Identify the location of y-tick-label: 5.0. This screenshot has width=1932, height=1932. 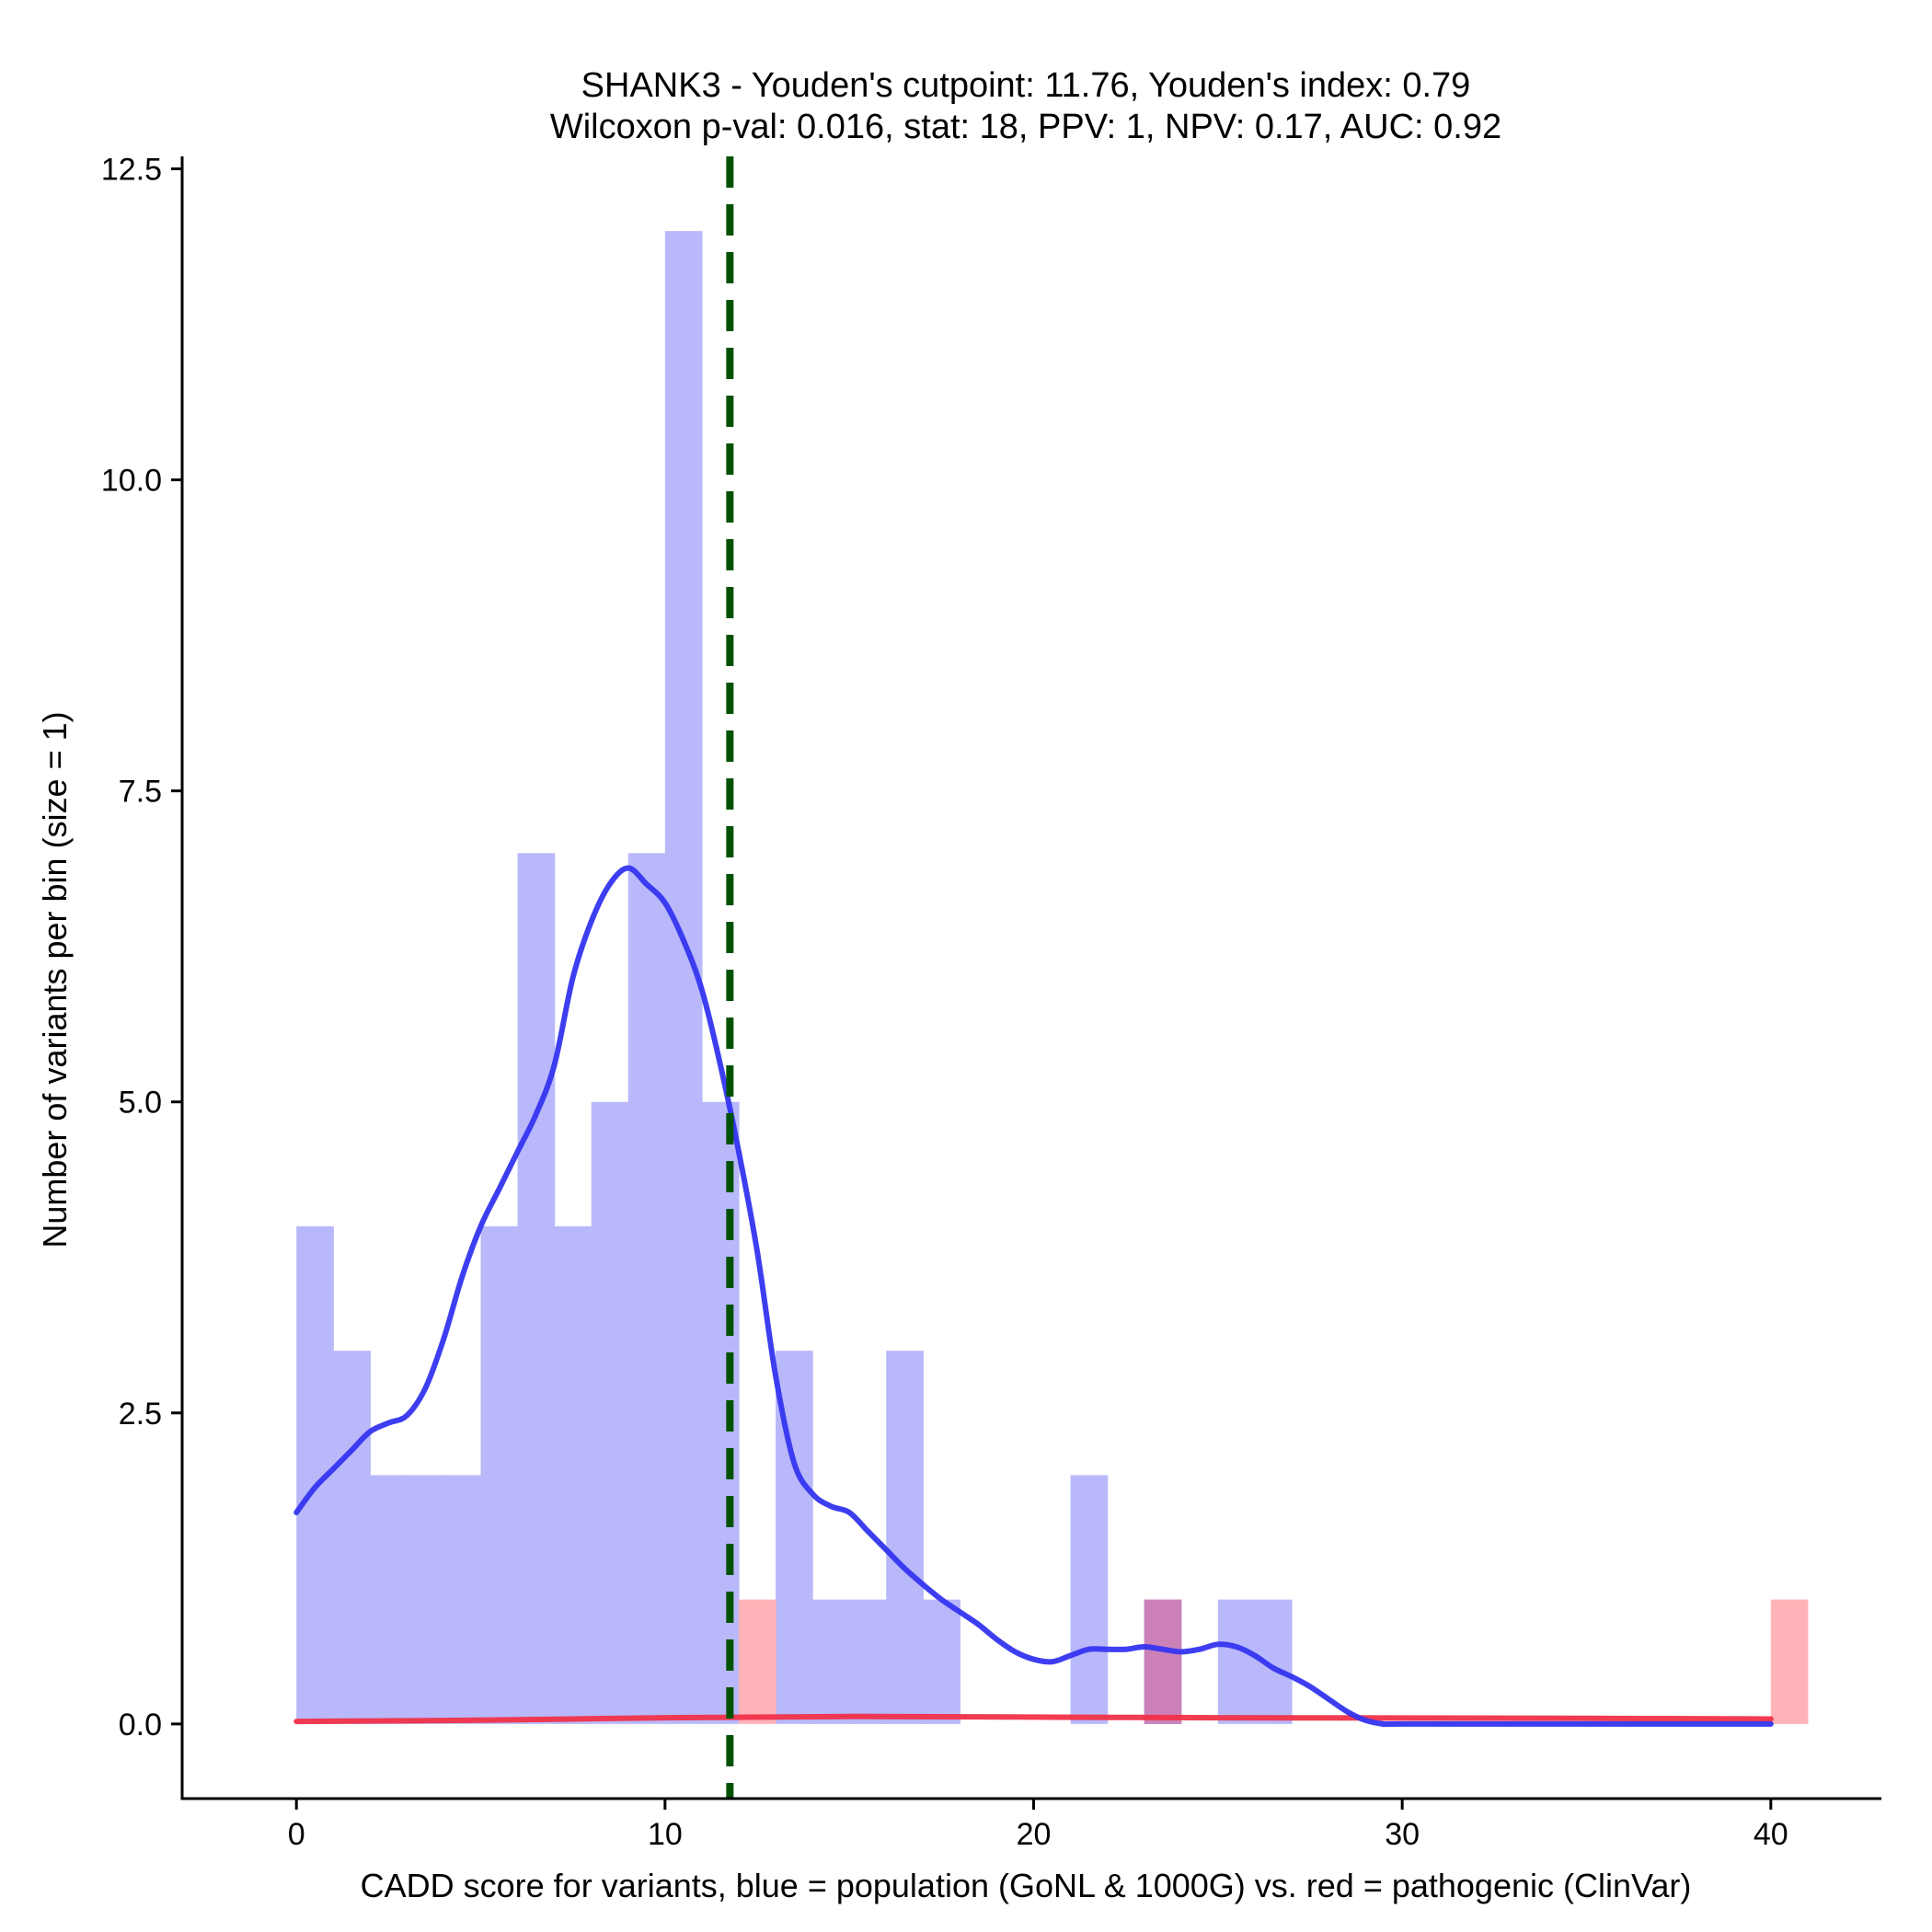
(140, 1103).